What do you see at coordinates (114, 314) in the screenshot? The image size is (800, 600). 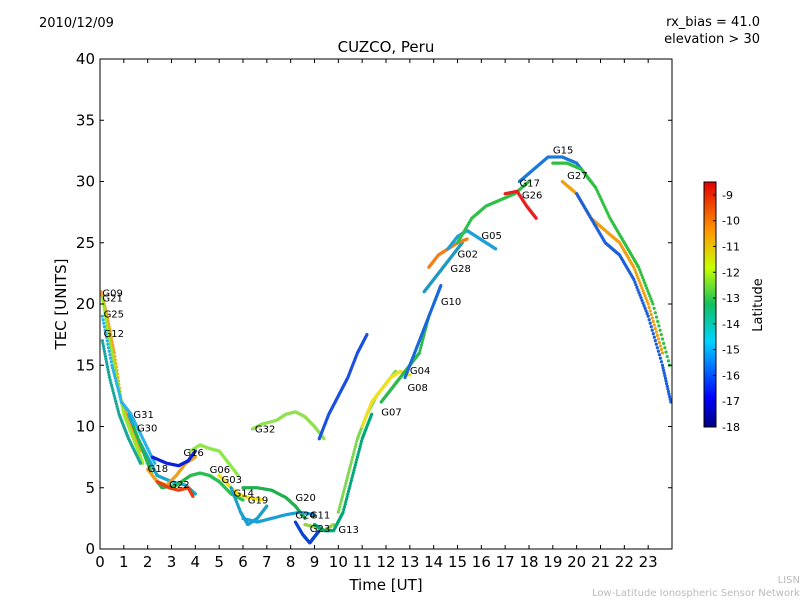 I see `satellite-label: G25` at bounding box center [114, 314].